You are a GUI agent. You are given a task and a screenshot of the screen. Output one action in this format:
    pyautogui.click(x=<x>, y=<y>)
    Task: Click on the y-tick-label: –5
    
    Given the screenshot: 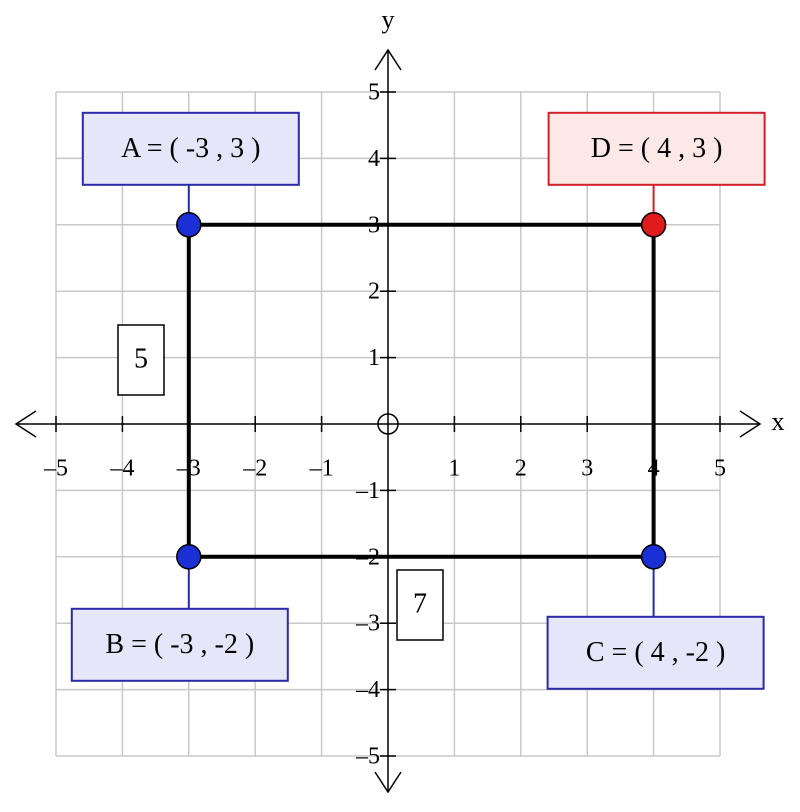 What is the action you would take?
    pyautogui.click(x=367, y=757)
    